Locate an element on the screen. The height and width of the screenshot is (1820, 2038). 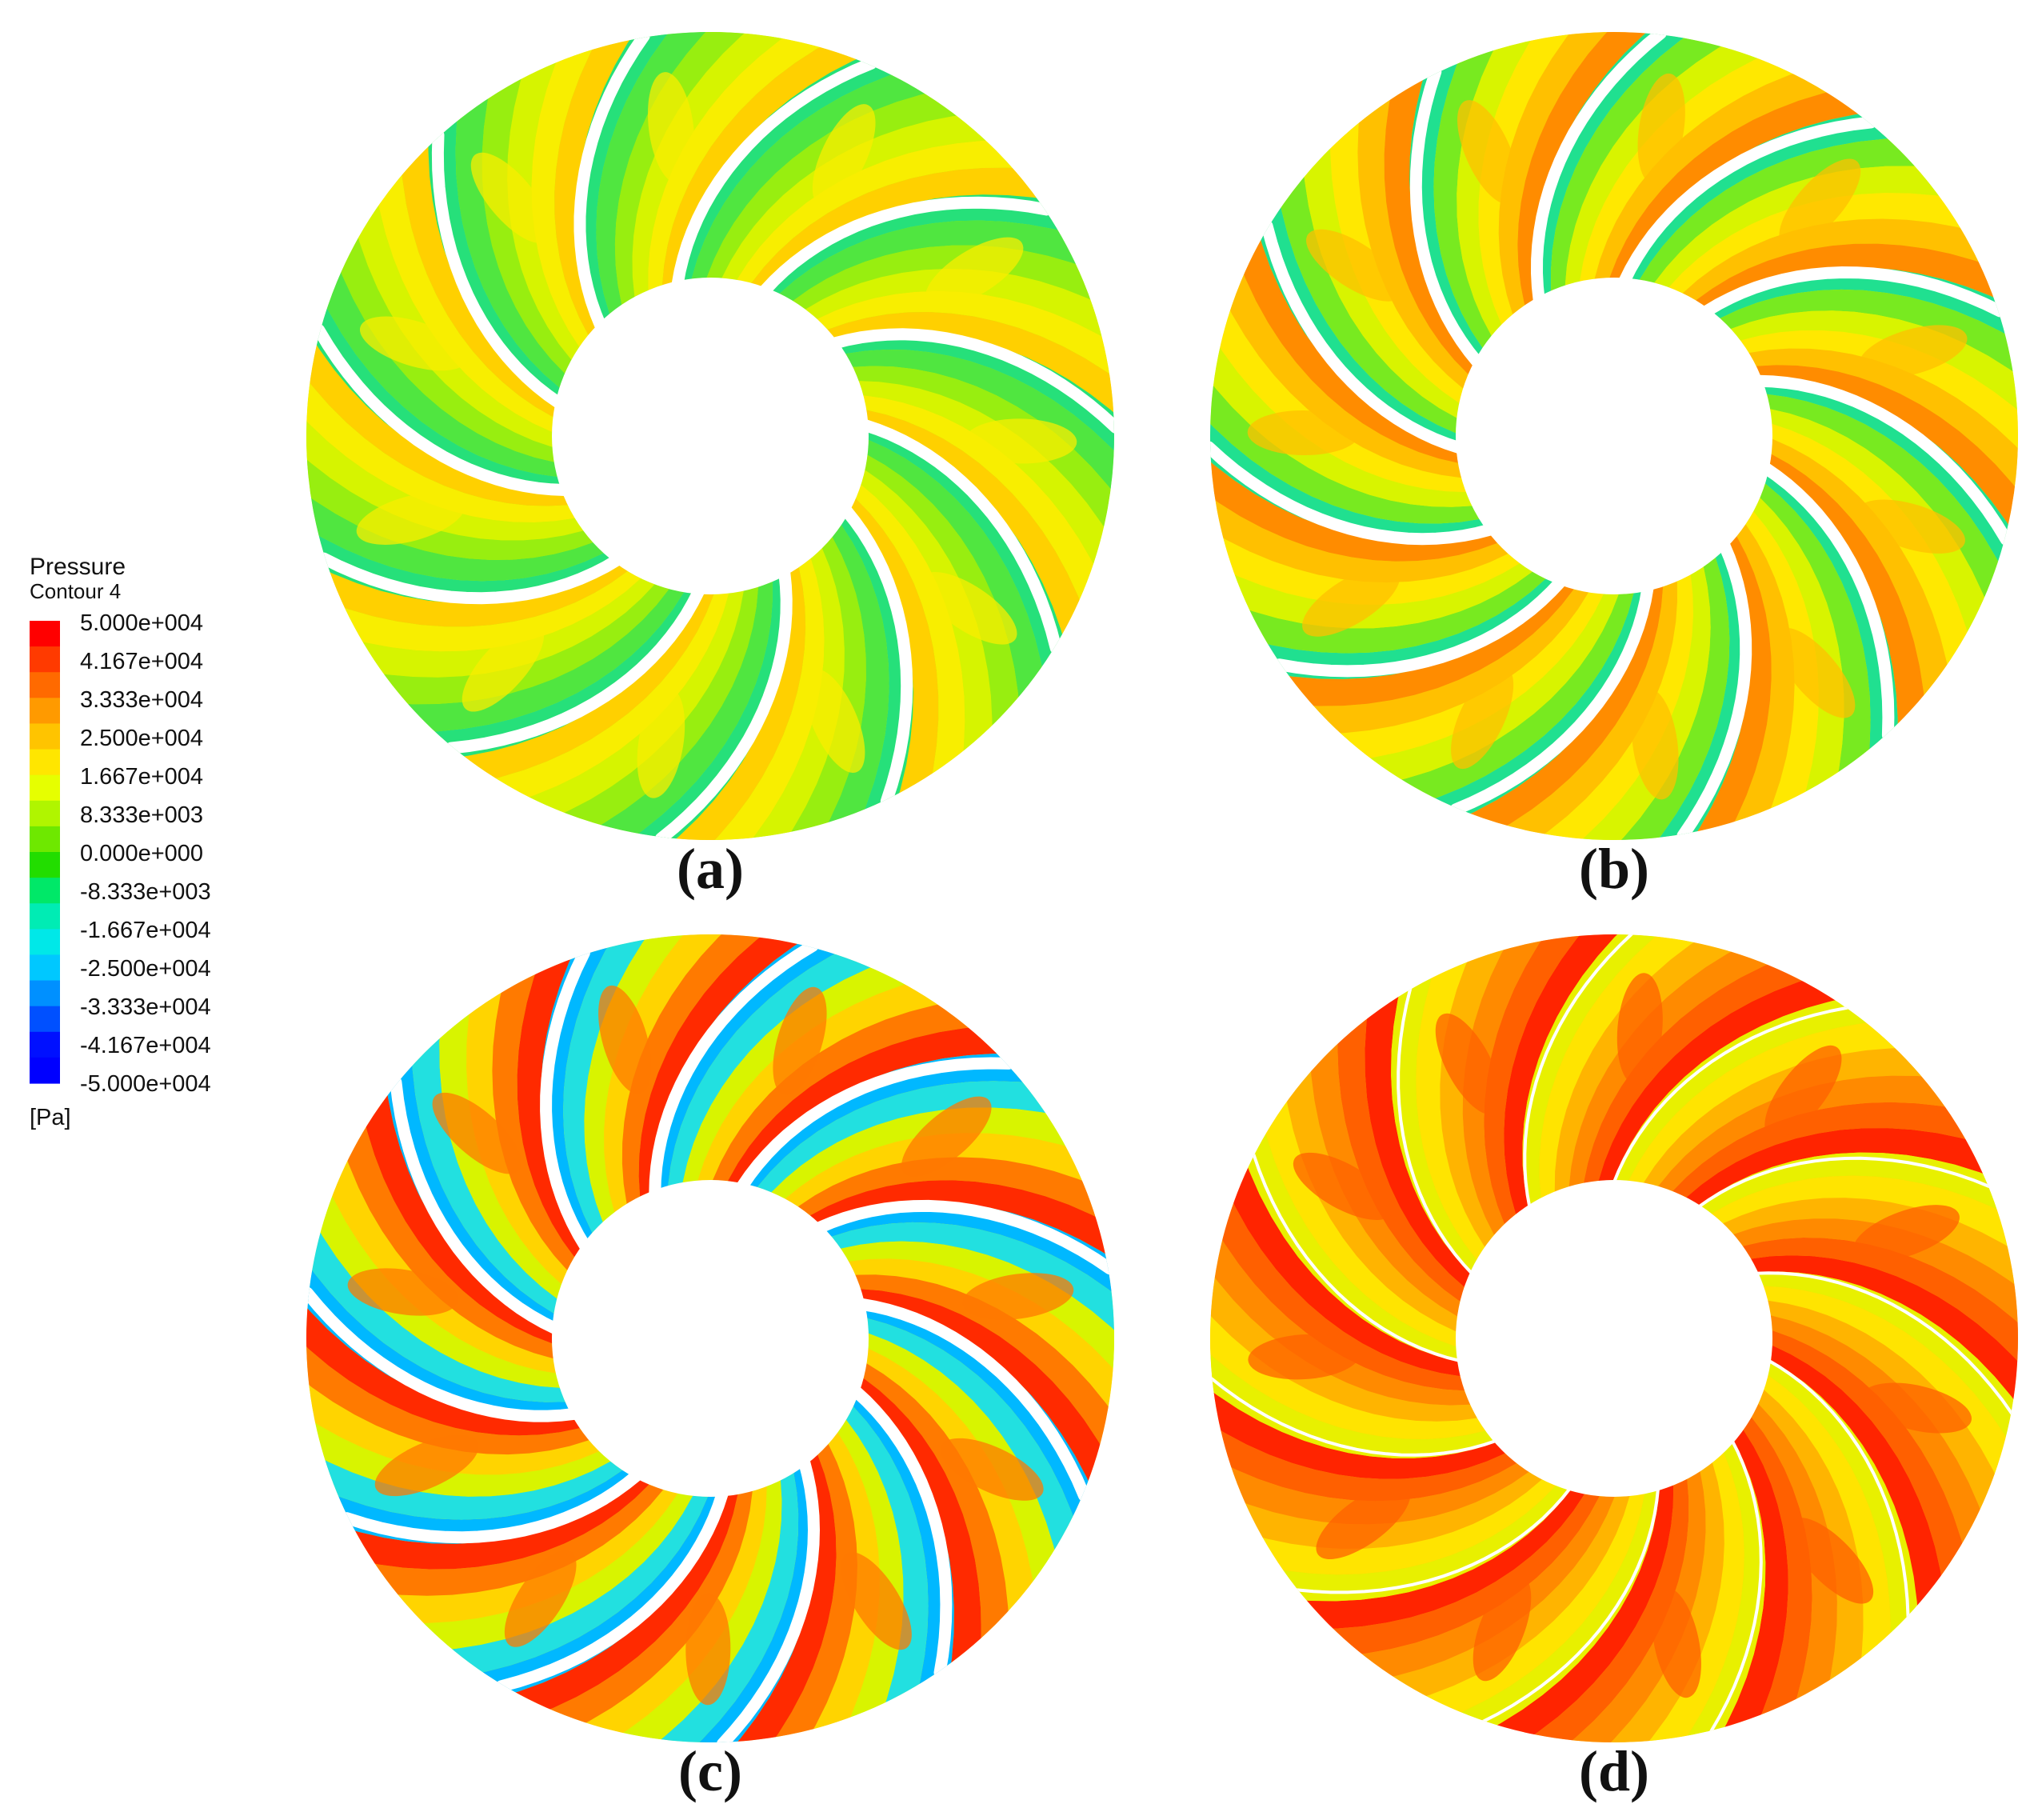
legend-tick-label: -3.333e+004 is located at coordinates (145, 1007).